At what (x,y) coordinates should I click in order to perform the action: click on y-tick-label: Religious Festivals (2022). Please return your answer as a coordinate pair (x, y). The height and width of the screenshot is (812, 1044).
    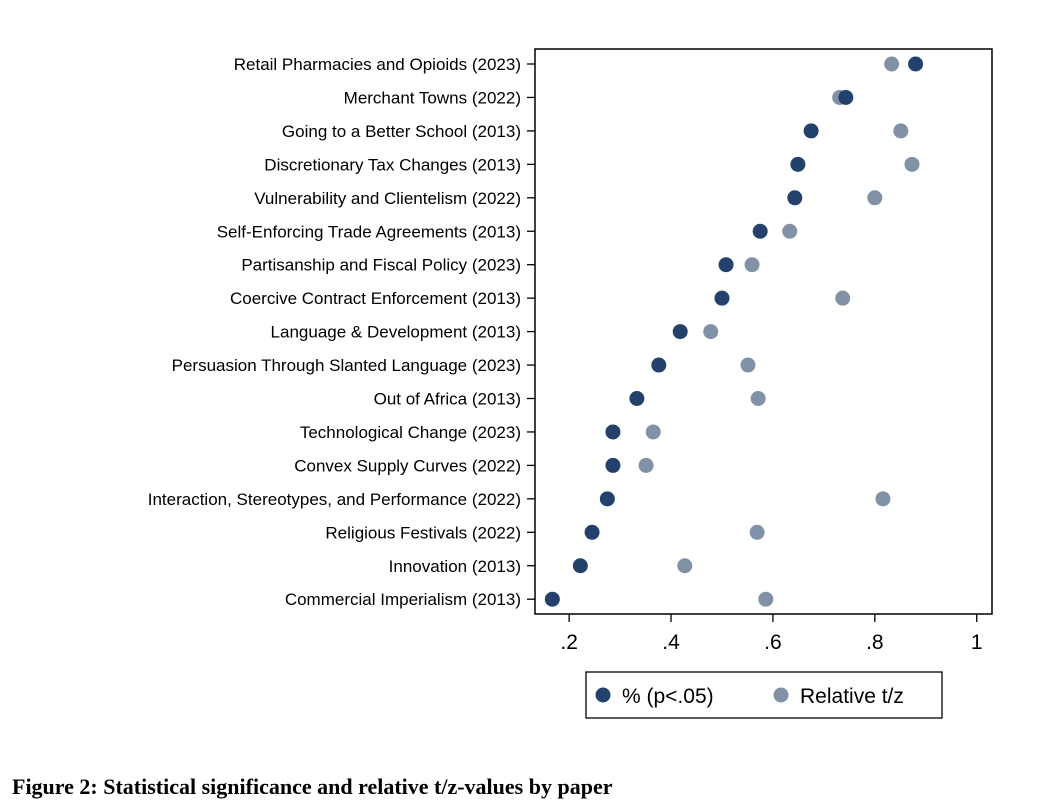
    Looking at the image, I should click on (423, 532).